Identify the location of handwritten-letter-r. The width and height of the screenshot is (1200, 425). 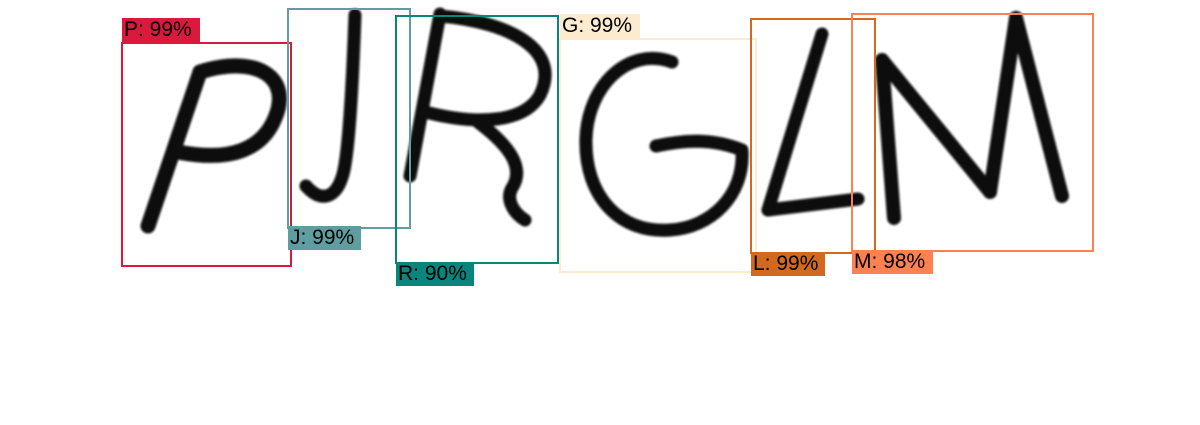
(477, 117).